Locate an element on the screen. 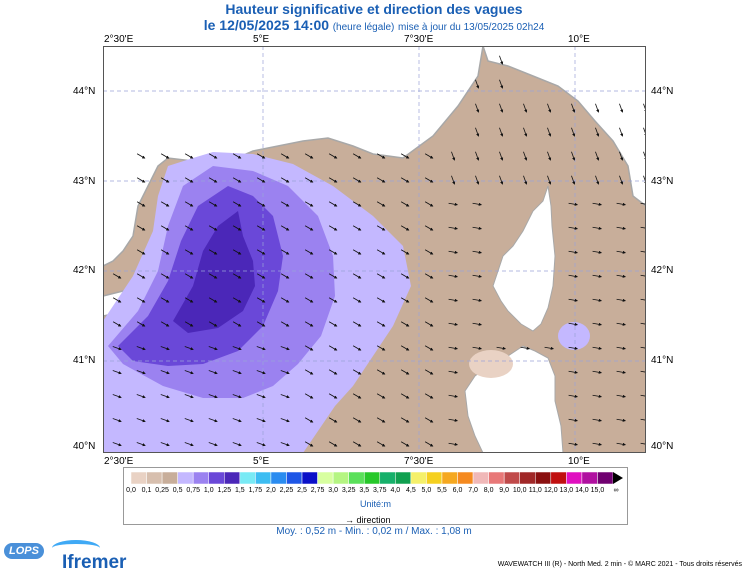 The width and height of the screenshot is (748, 576). lat-label-right-1: 44°N is located at coordinates (662, 91).